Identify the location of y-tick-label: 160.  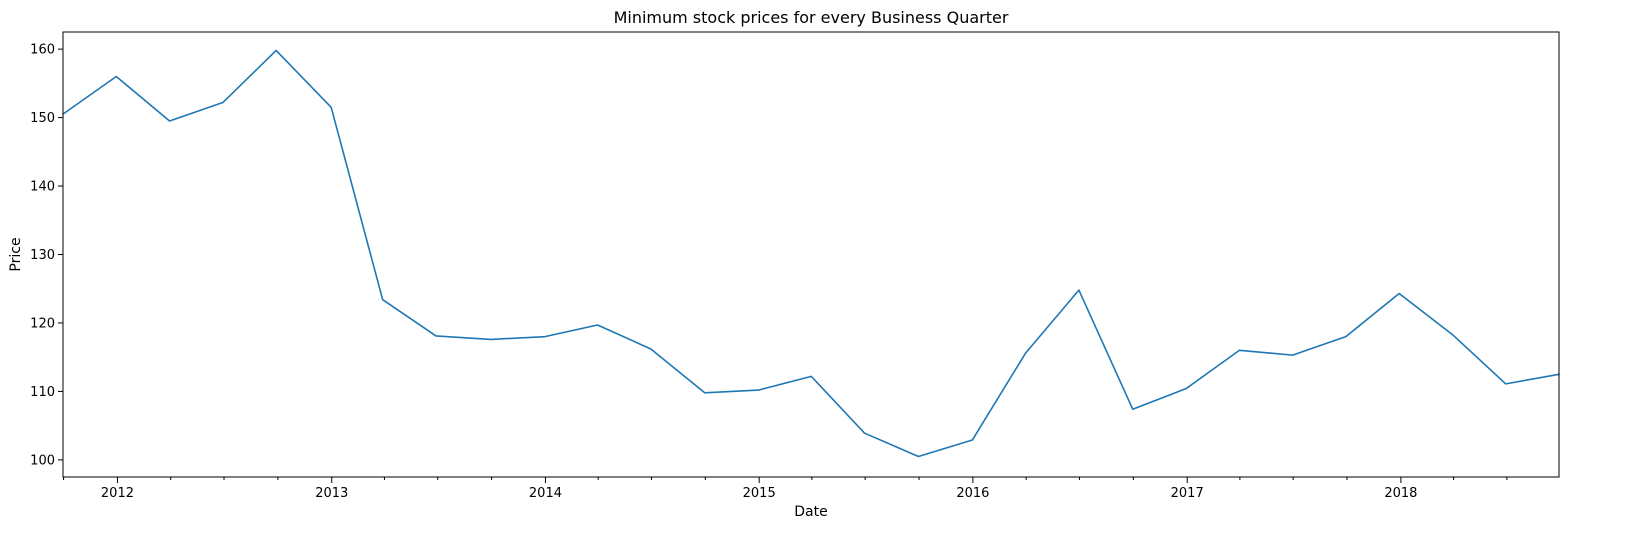
(42, 50).